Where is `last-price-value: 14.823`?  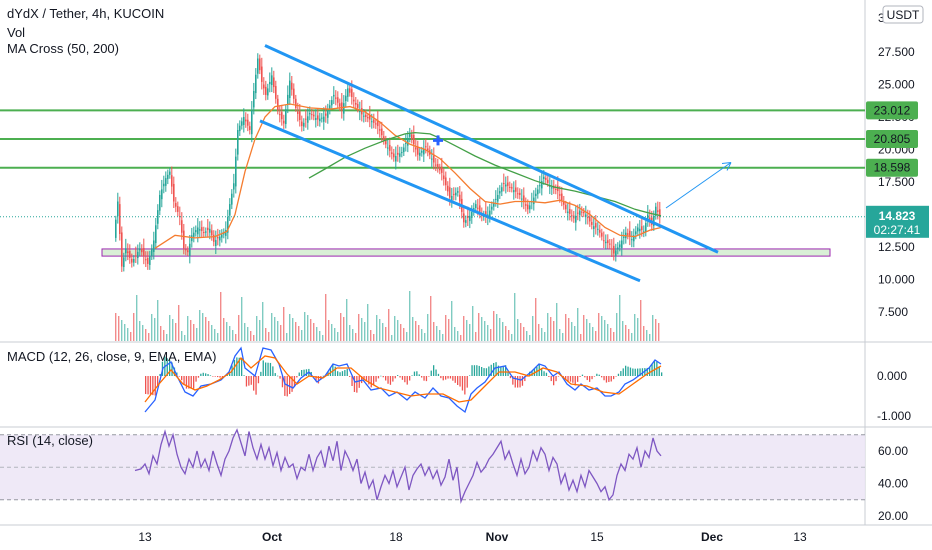 last-price-value: 14.823 is located at coordinates (897, 216).